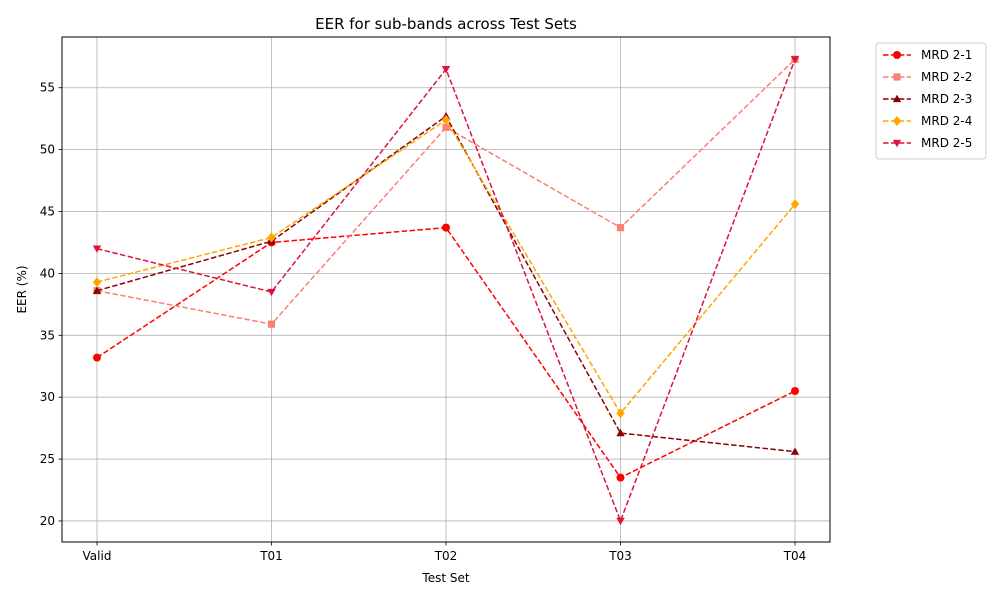  Describe the element at coordinates (946, 121) in the screenshot. I see `legend-label: MRD 2-4` at that location.